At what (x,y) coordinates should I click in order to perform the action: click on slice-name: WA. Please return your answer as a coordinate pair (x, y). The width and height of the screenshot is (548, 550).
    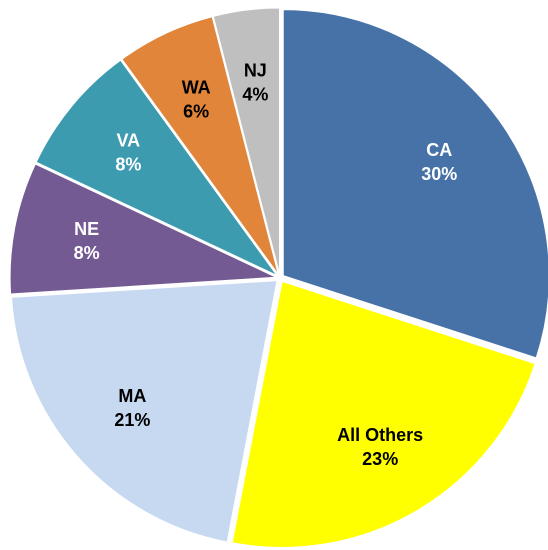
    Looking at the image, I should click on (196, 88).